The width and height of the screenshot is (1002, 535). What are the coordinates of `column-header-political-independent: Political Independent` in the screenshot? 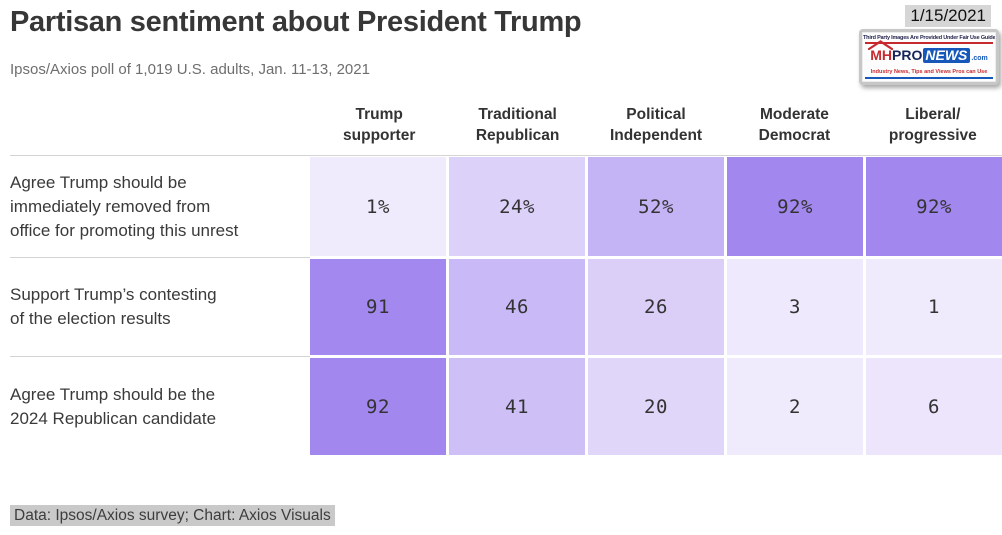 It's located at (656, 125).